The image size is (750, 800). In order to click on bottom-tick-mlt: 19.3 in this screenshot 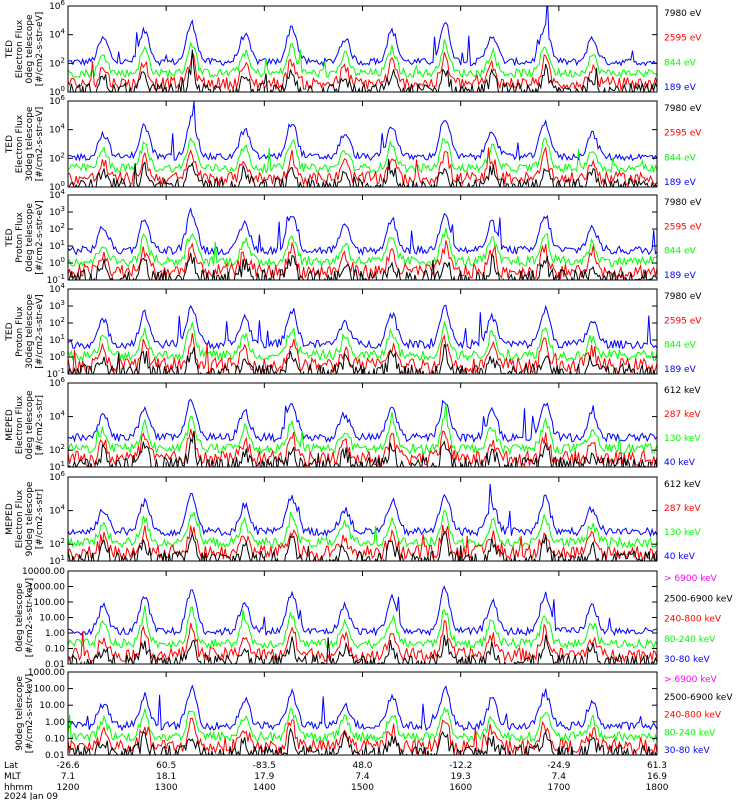, I will do `click(461, 777)`.